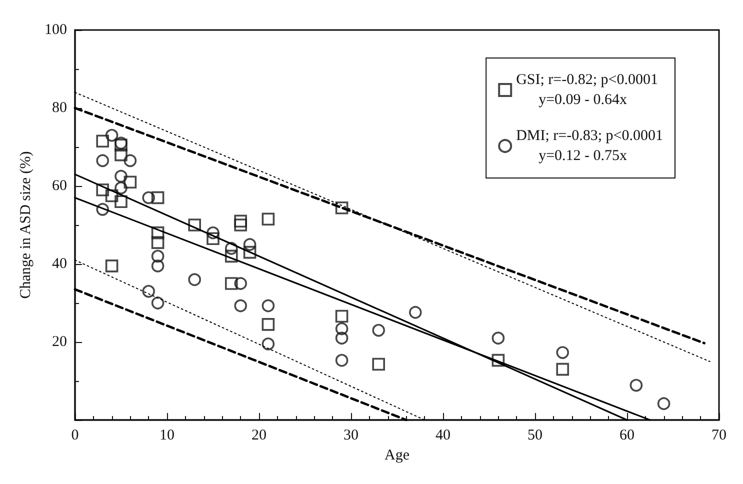  Describe the element at coordinates (443, 436) in the screenshot. I see `x-tick-label: 40` at that location.